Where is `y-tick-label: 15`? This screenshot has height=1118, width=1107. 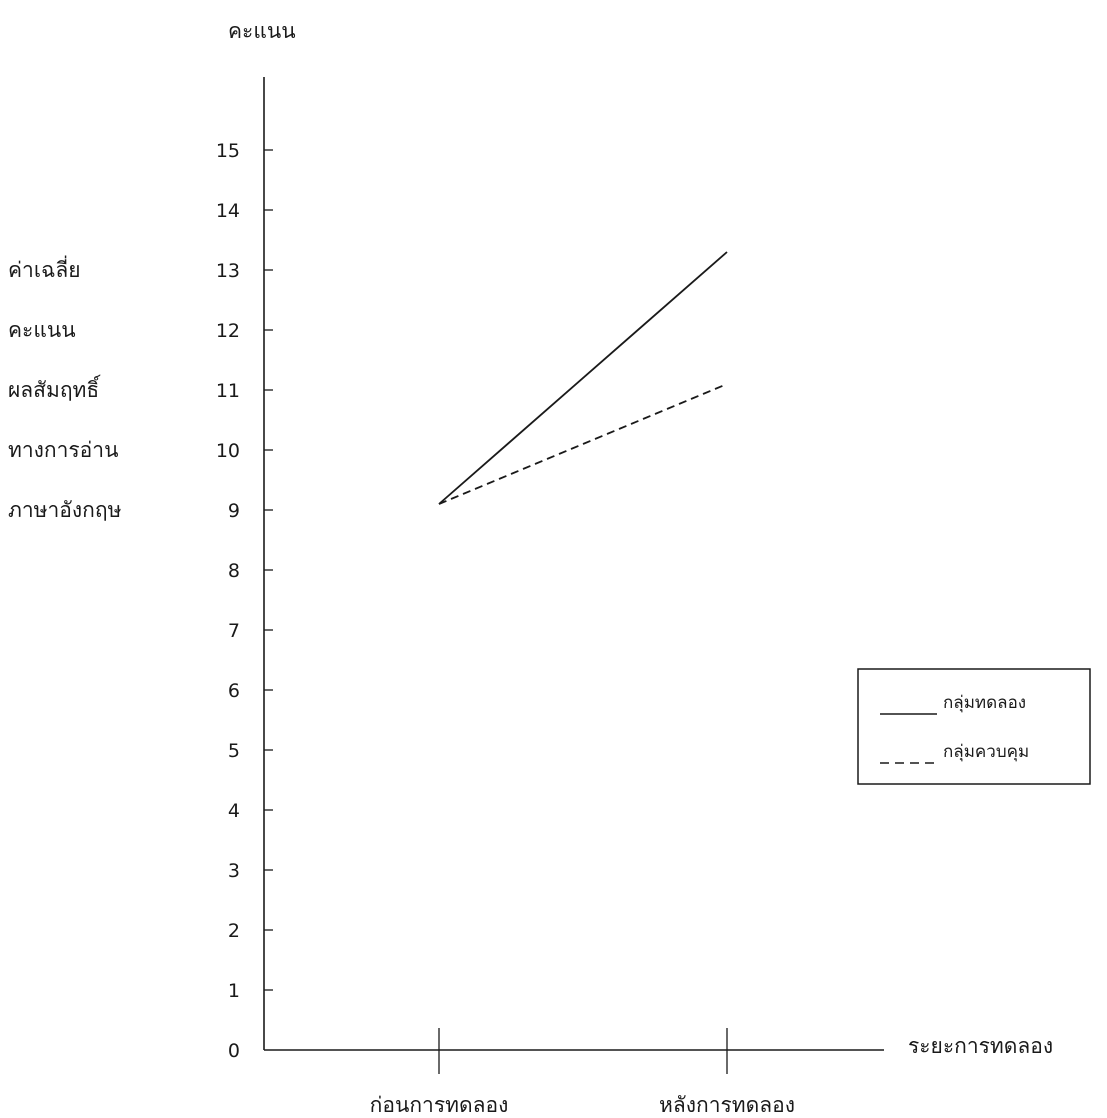
y-tick-label: 15 is located at coordinates (228, 151).